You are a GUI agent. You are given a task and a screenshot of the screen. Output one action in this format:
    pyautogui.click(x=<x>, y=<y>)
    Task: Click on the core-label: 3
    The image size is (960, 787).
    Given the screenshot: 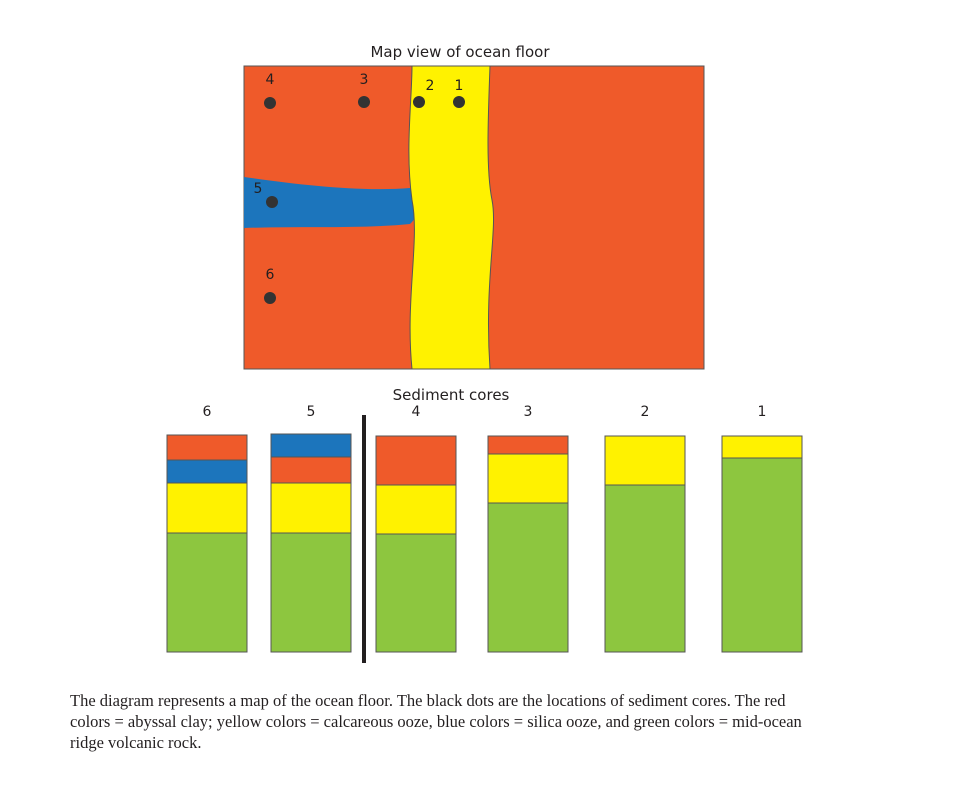 What is the action you would take?
    pyautogui.click(x=528, y=412)
    